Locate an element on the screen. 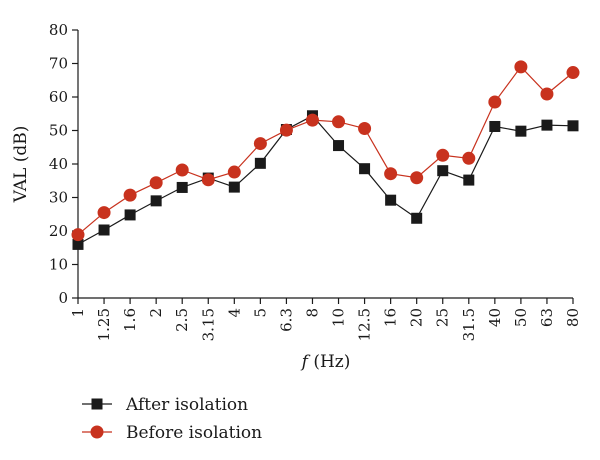 The image size is (600, 460). x-axis-label-unit: (Hz) is located at coordinates (329, 362).